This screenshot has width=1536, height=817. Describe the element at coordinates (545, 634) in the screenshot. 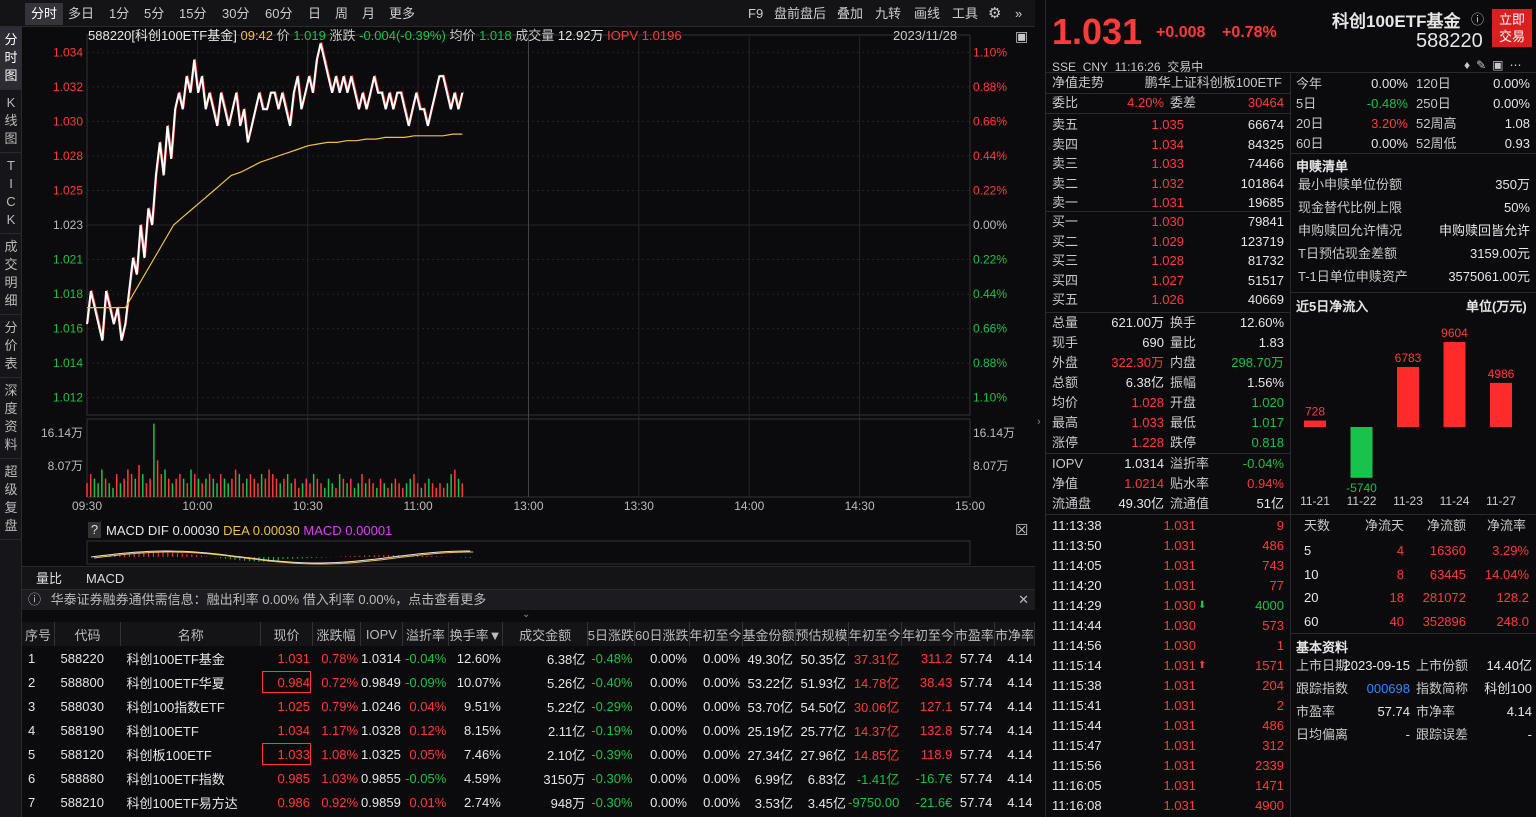

I see `column-header: 成交金额` at that location.